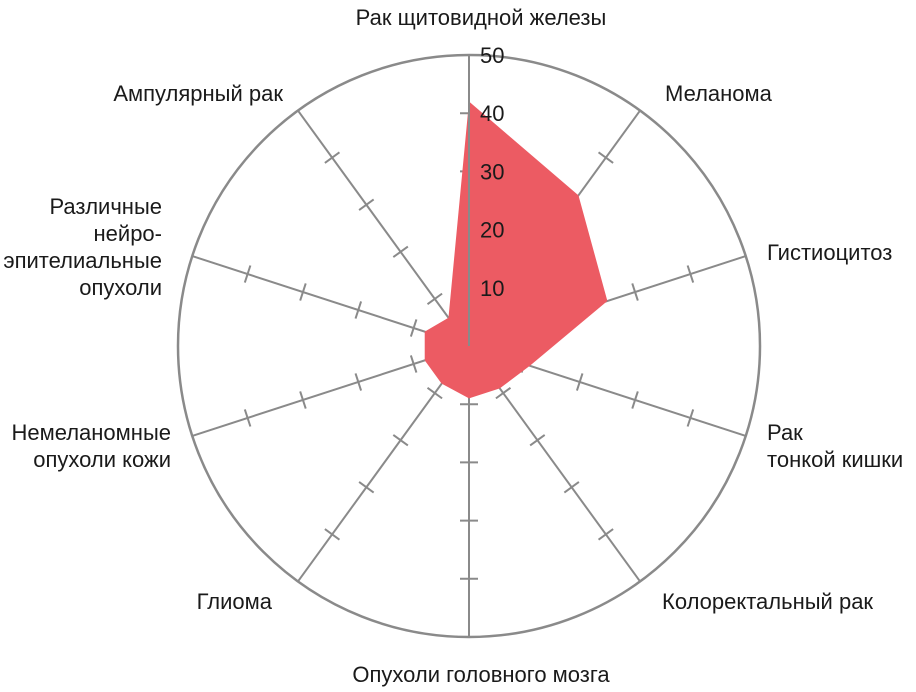 The image size is (916, 692). I want to click on category-label-1: Меланома, so click(719, 93).